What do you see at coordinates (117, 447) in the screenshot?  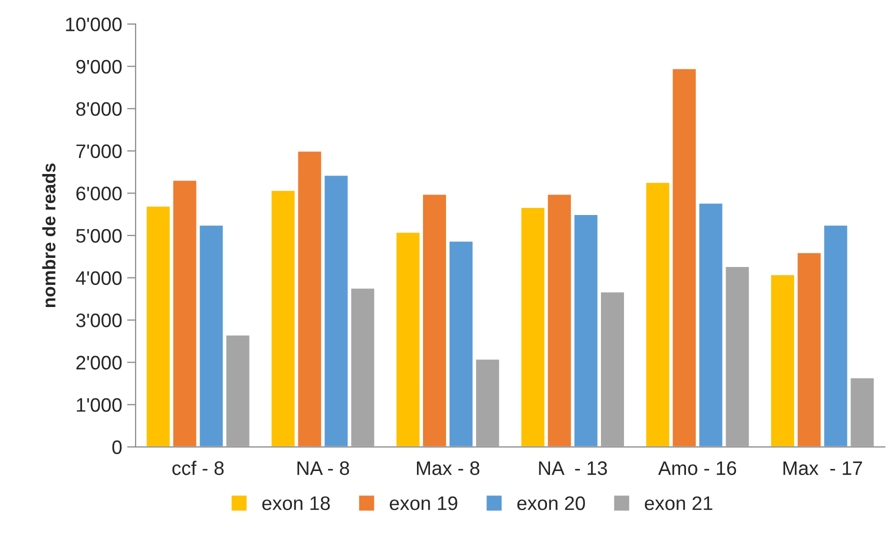 I see `y-tick-label: 0` at bounding box center [117, 447].